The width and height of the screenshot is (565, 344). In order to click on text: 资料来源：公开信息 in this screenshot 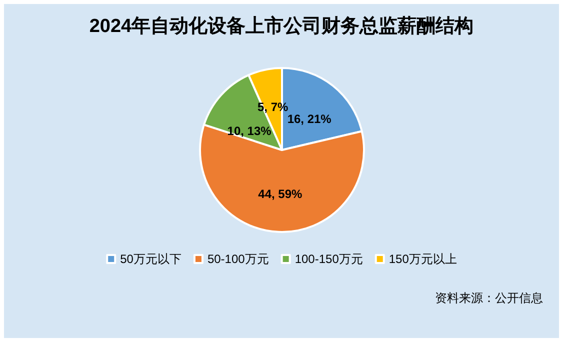, I will do `click(489, 298)`.